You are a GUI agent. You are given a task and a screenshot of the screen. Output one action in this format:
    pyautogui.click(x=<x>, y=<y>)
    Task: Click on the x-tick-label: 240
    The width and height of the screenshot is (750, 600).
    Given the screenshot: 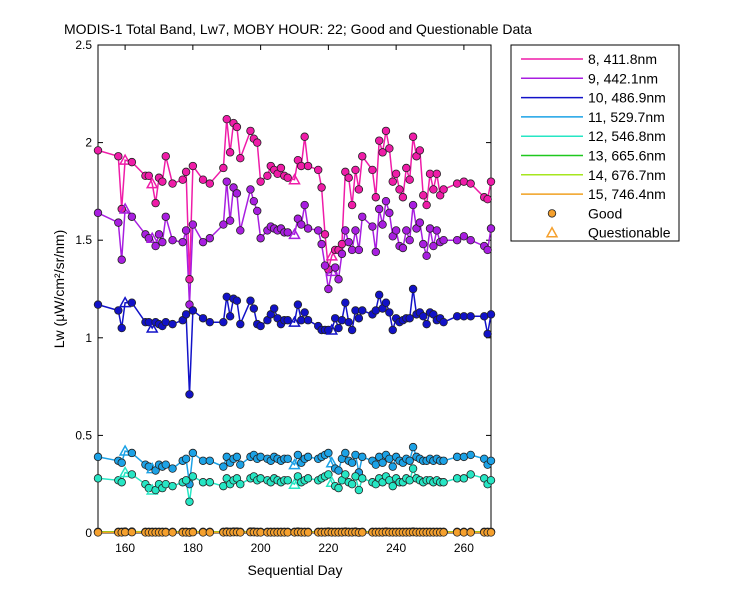 What is the action you would take?
    pyautogui.click(x=396, y=548)
    